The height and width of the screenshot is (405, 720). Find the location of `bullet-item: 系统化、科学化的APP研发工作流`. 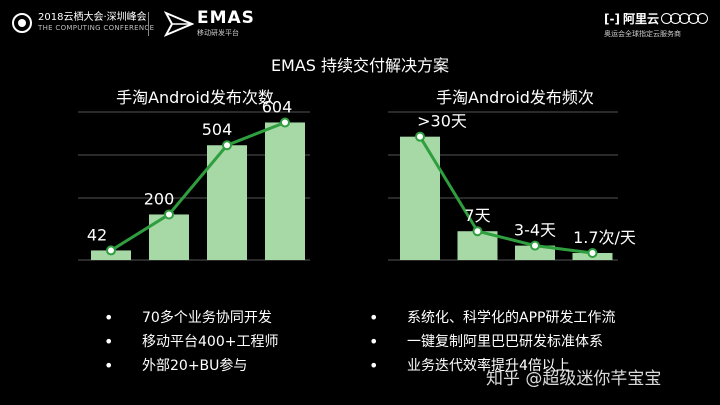

bullet-item: 系统化、科学化的APP研发工作流 is located at coordinates (492, 318).